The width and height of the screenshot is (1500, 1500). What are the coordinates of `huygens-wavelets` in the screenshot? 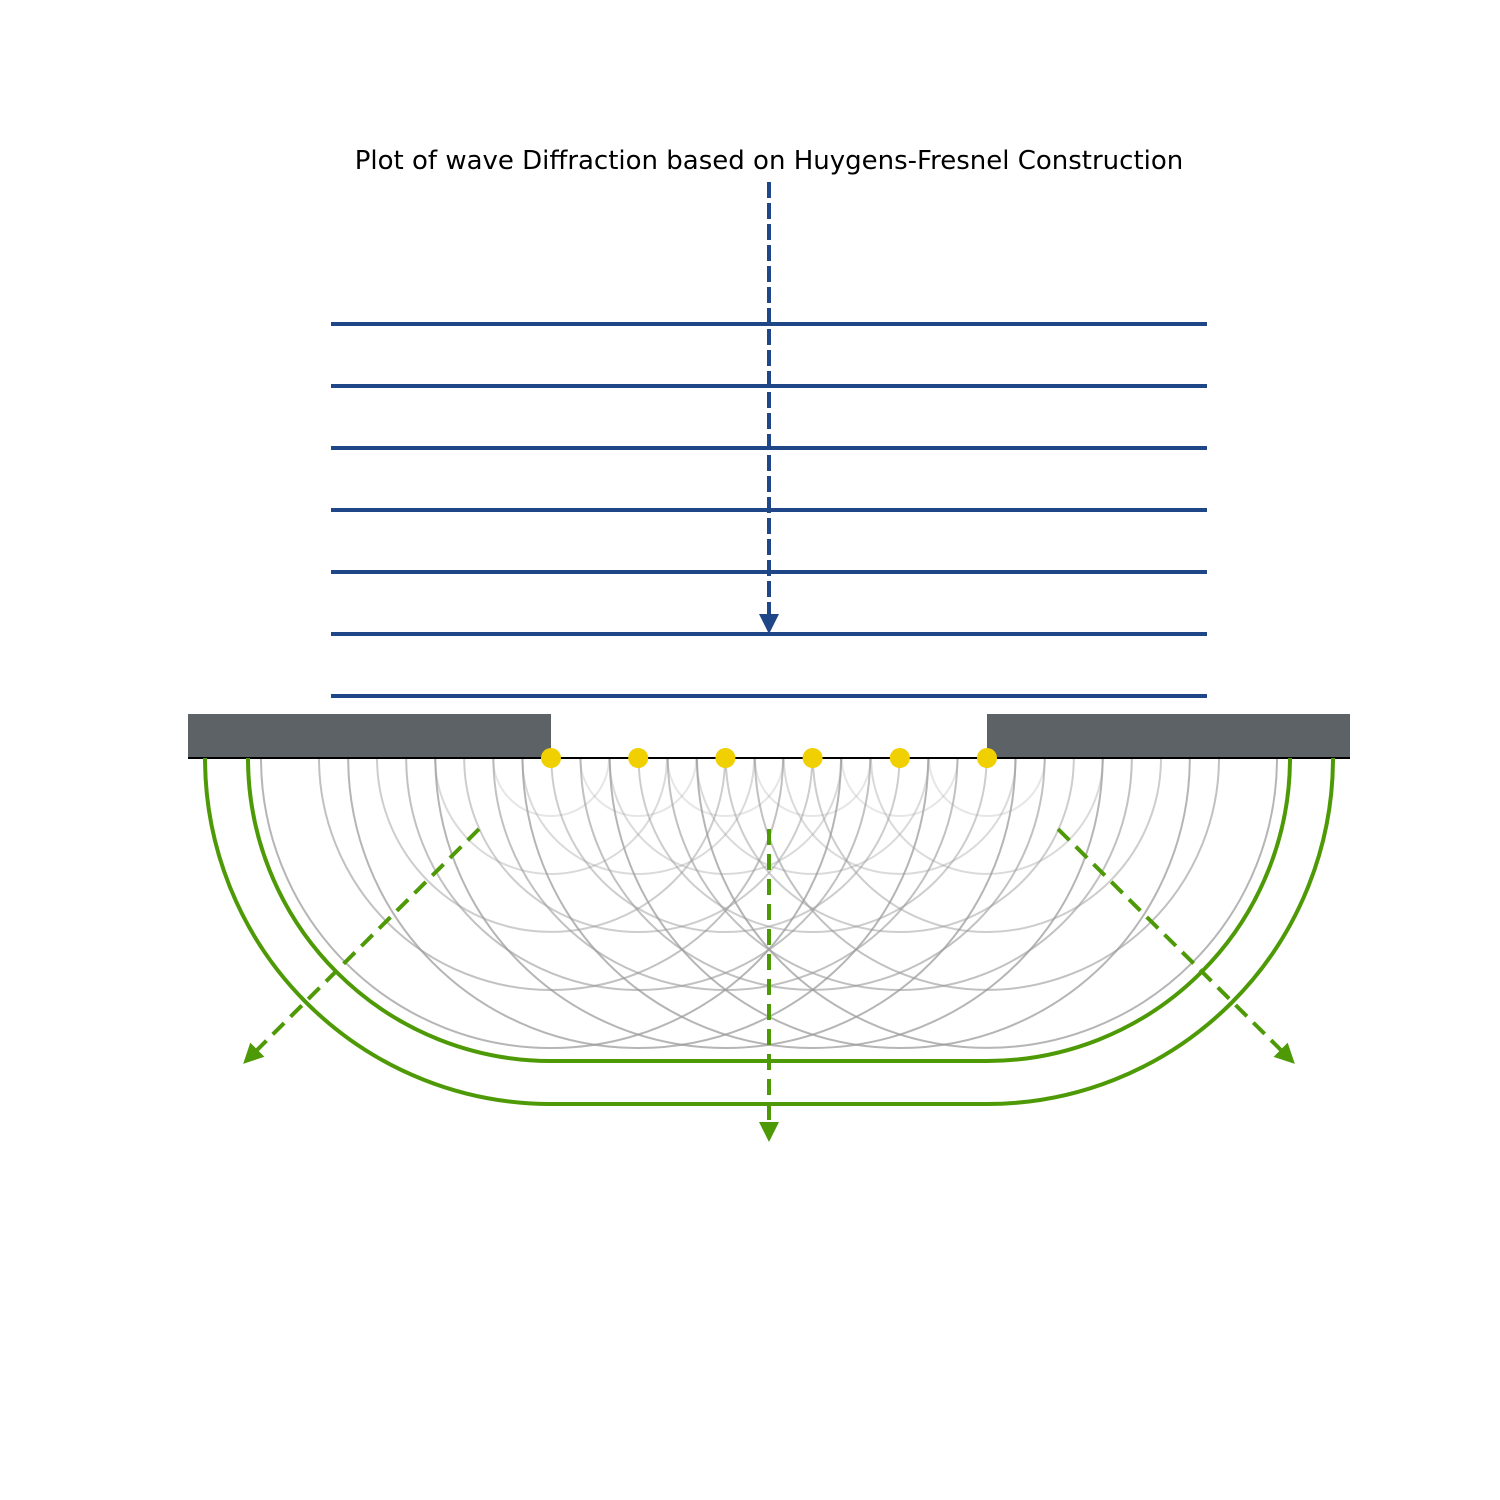 It's located at (769, 903).